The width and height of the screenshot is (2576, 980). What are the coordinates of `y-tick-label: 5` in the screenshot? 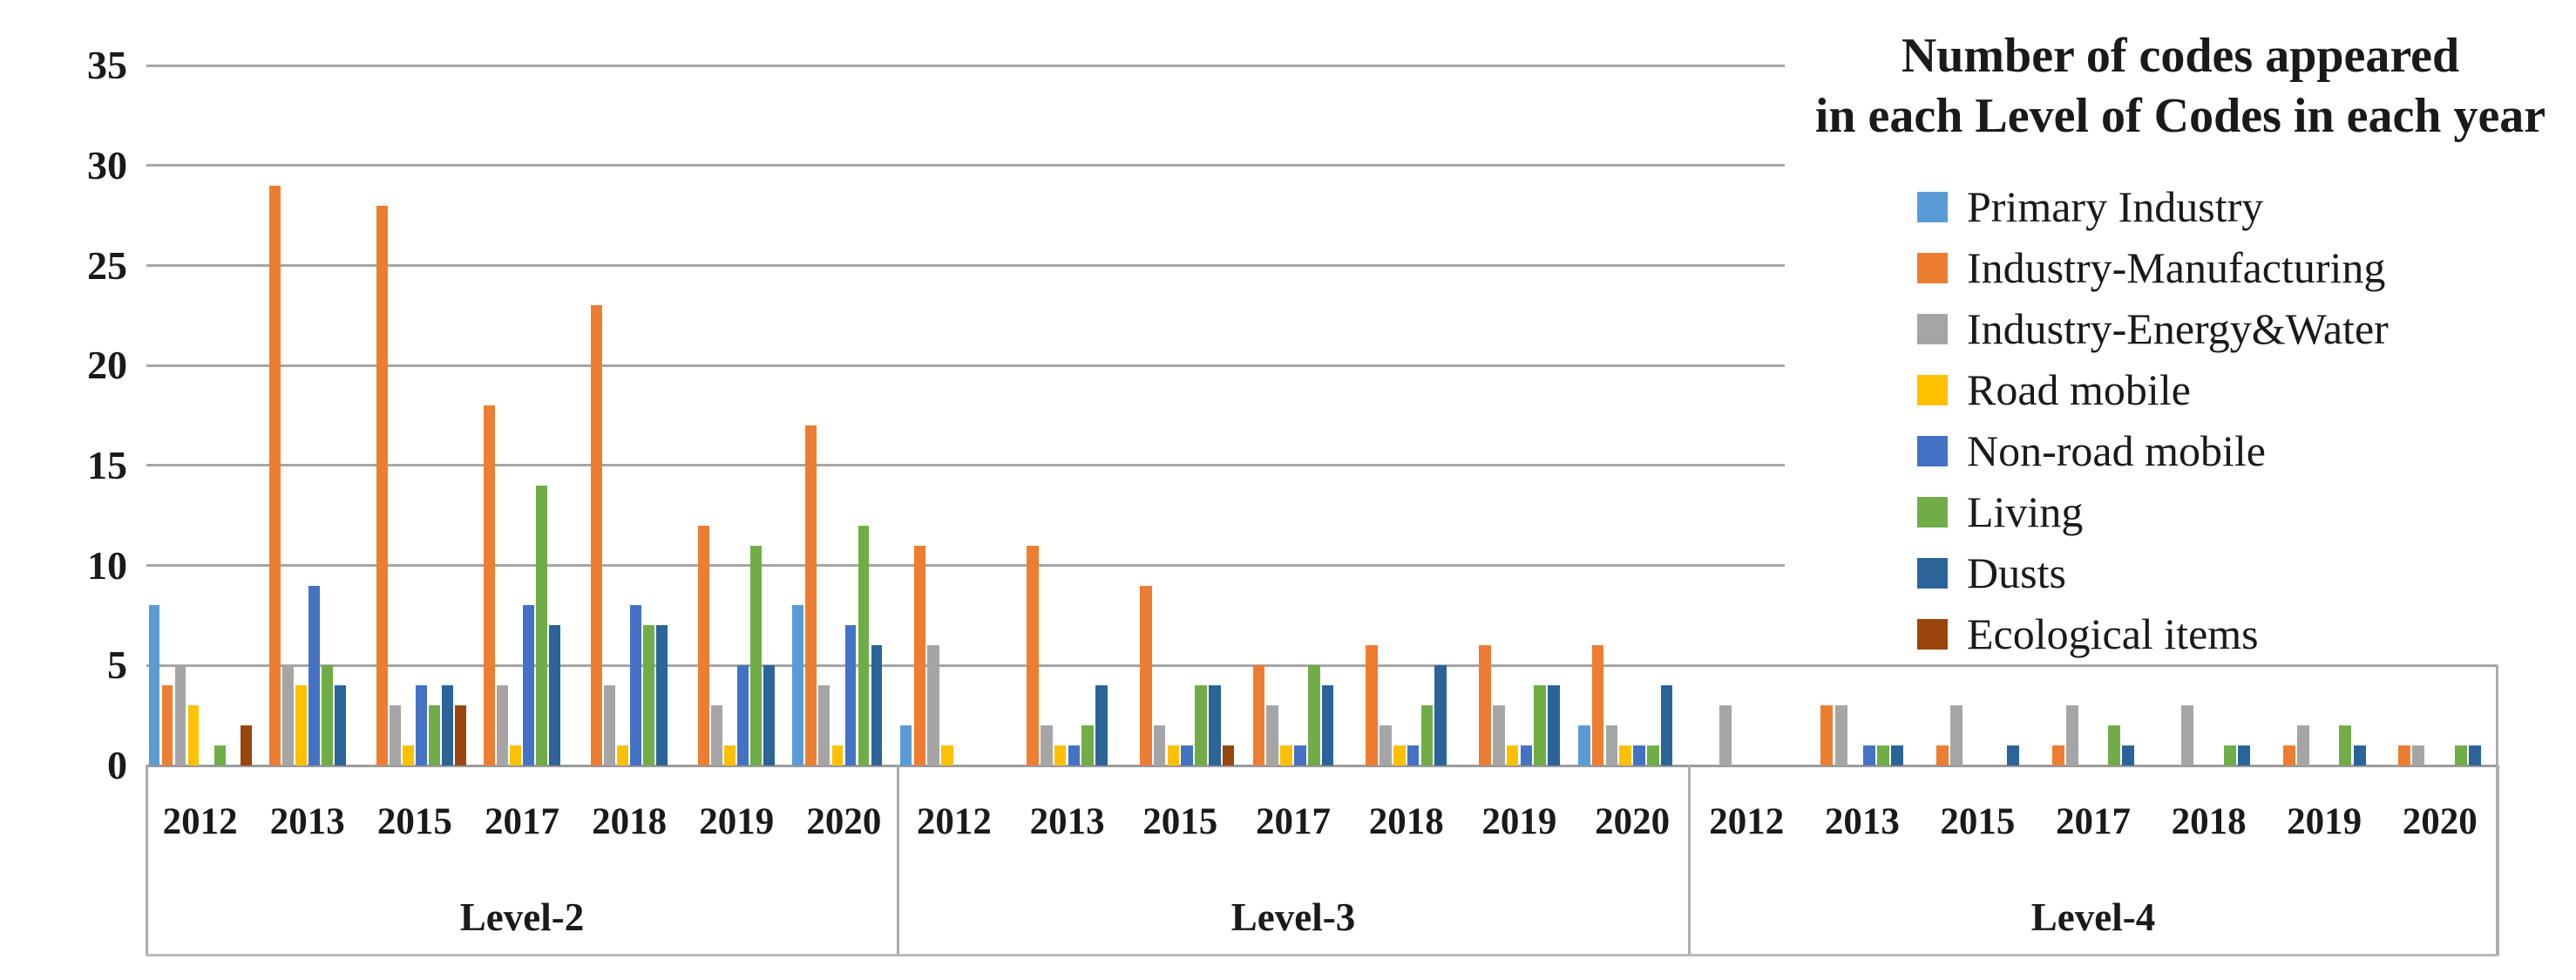 It's located at (117, 665).